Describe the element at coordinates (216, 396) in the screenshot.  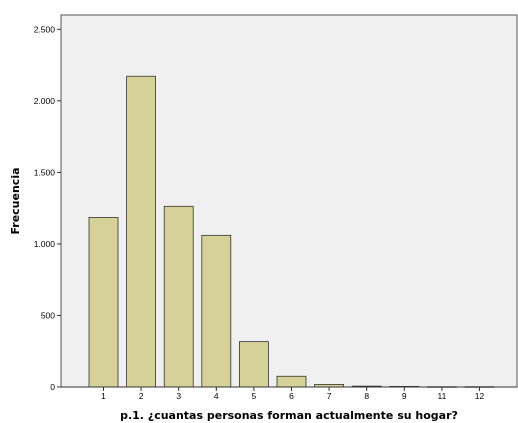
I see `x-tick-label: 4` at that location.